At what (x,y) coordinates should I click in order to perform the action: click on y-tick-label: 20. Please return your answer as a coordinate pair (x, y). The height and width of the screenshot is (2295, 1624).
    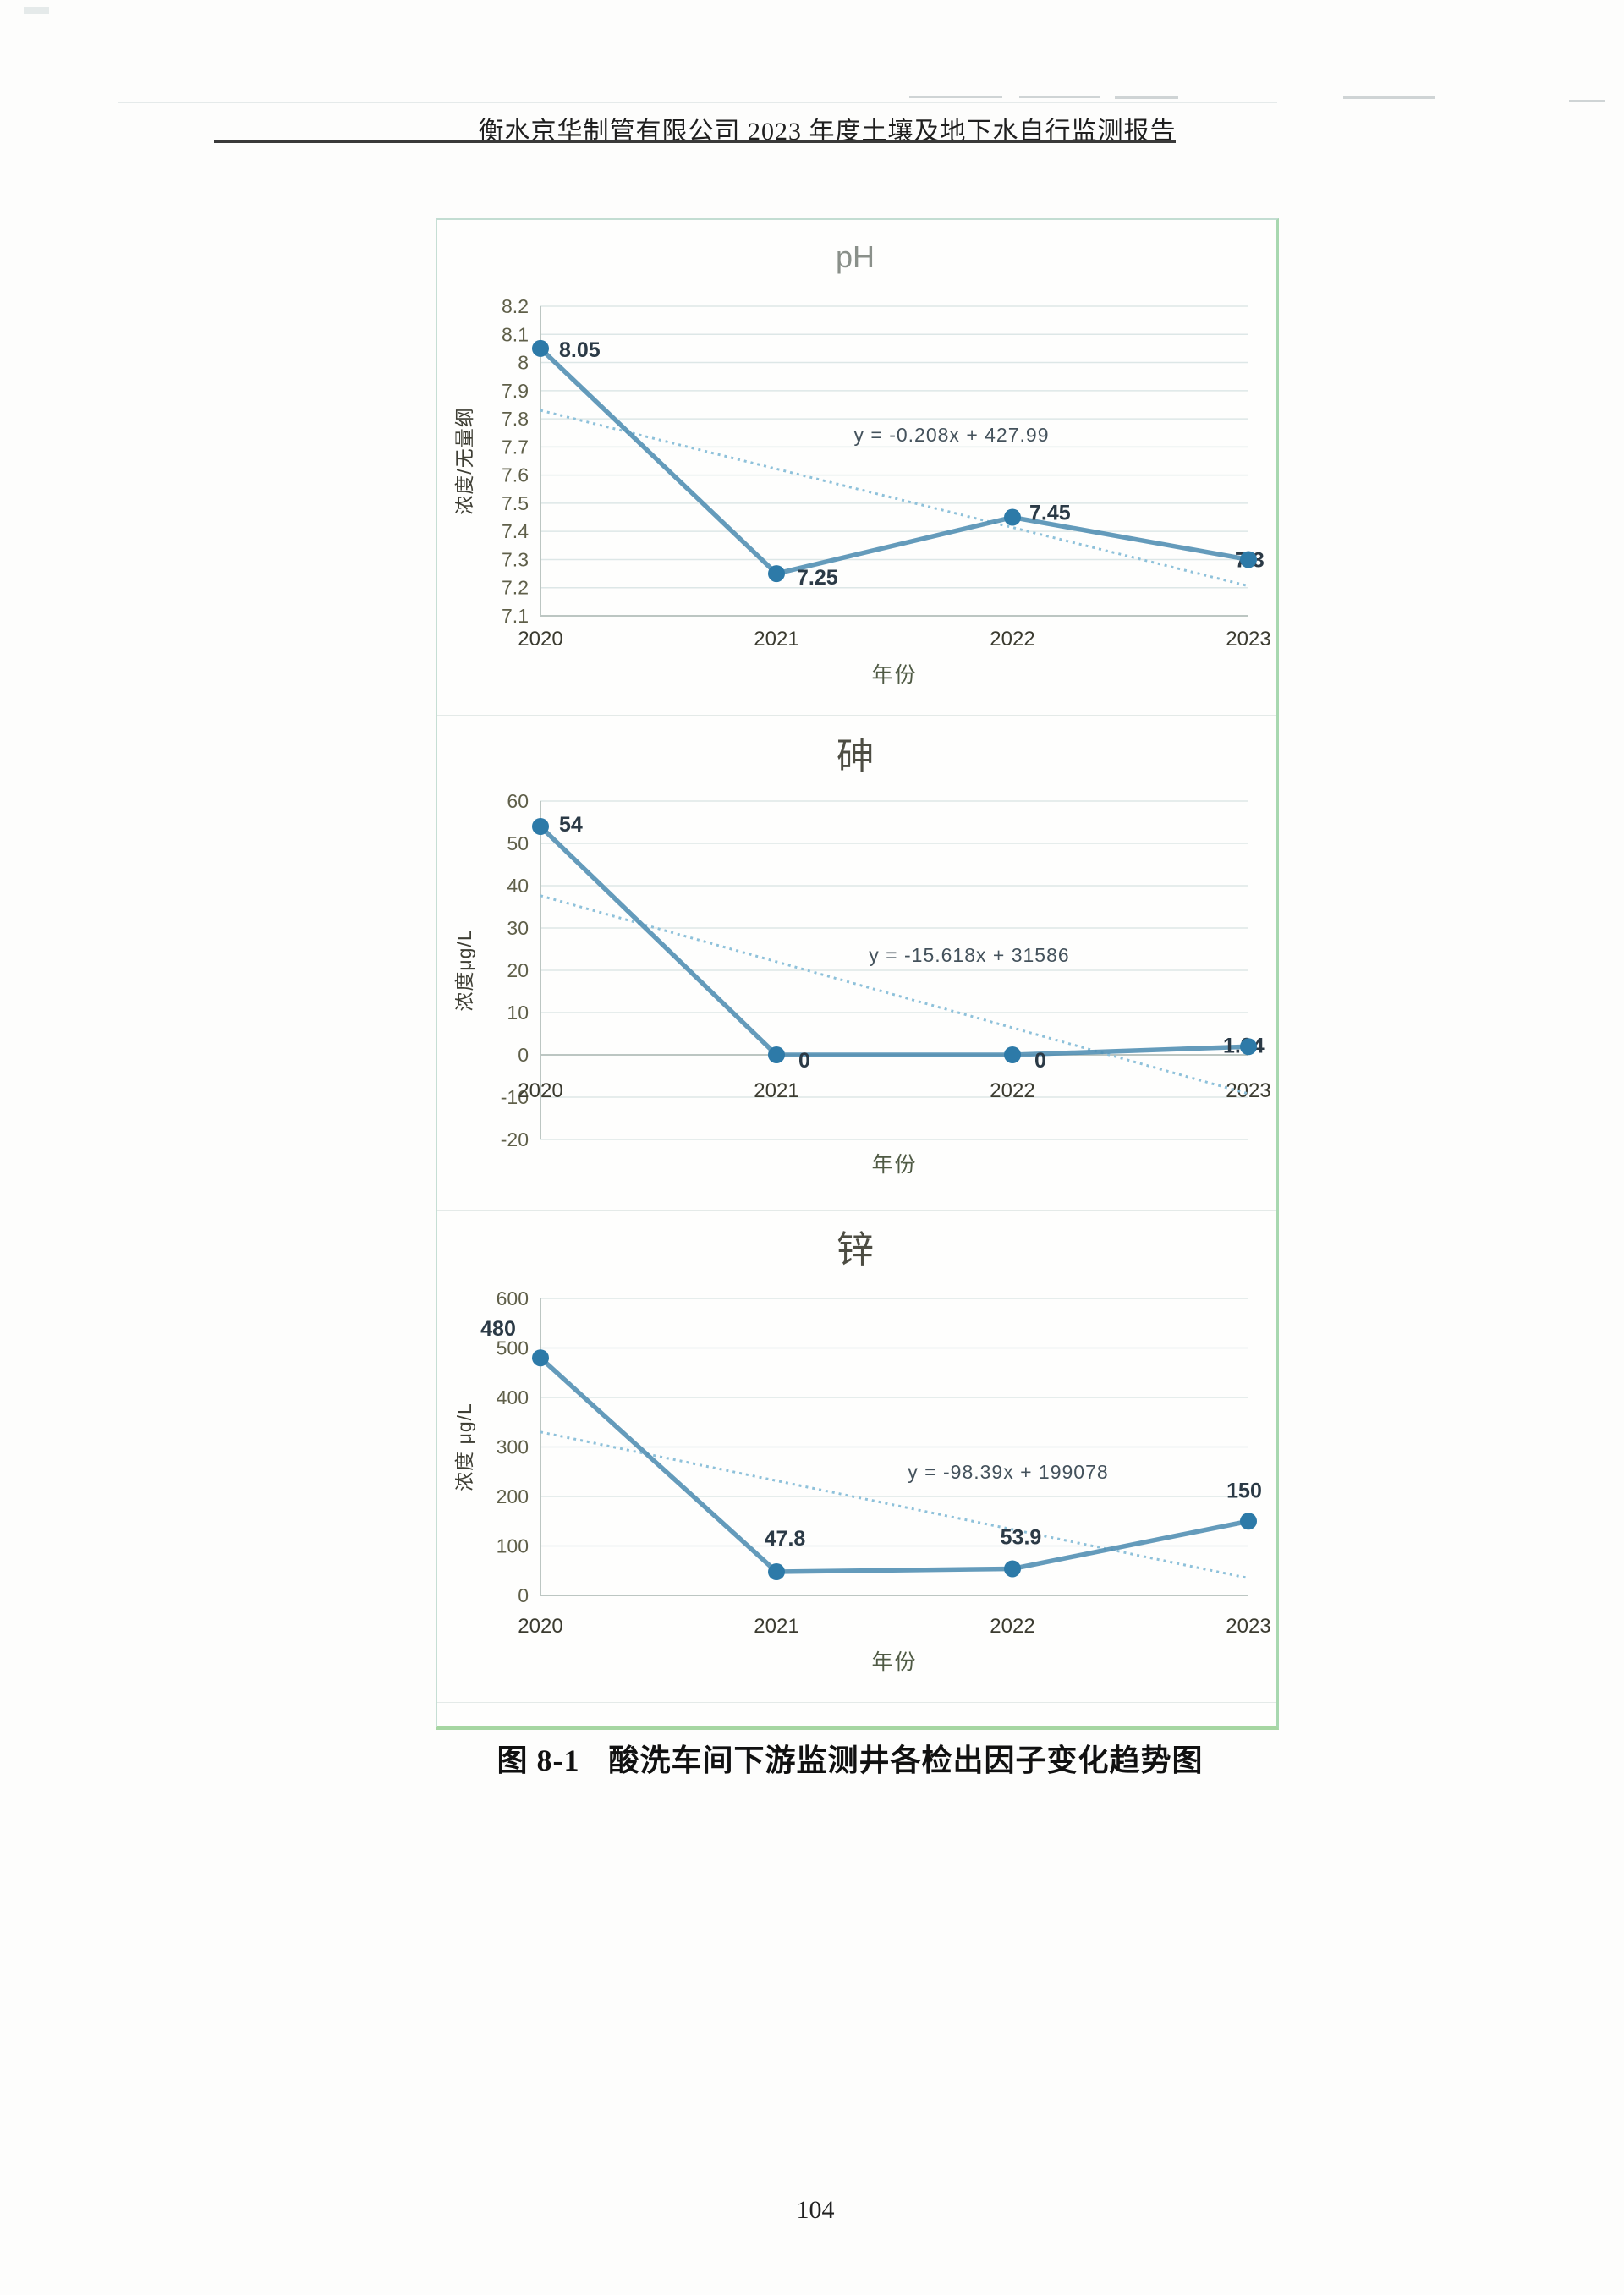
    Looking at the image, I should click on (518, 970).